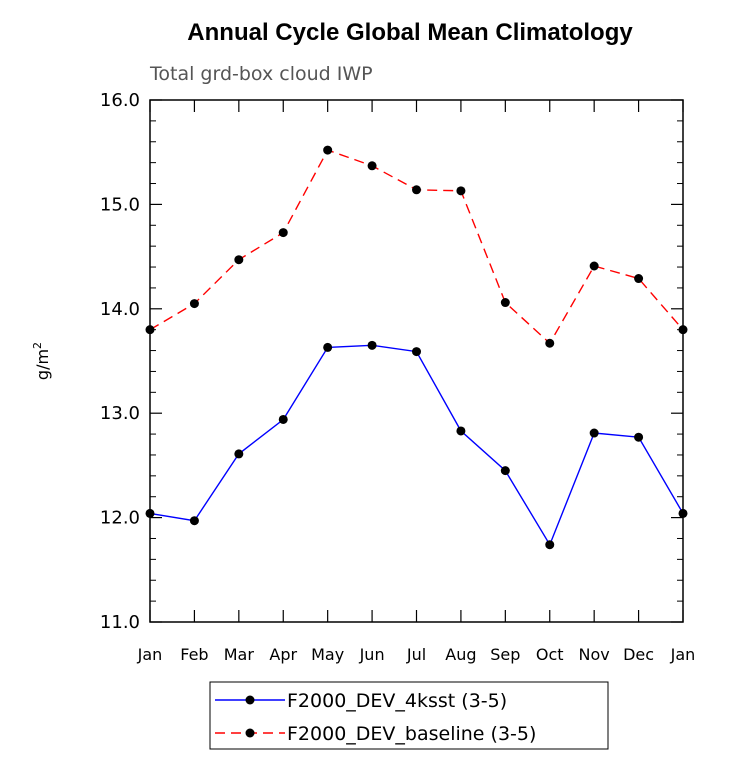 The image size is (733, 757). I want to click on x-tick-labels: Jan Feb Mar Apr May Jun Jul Aug Sep Oct Nov Dec Jan, so click(416, 654).